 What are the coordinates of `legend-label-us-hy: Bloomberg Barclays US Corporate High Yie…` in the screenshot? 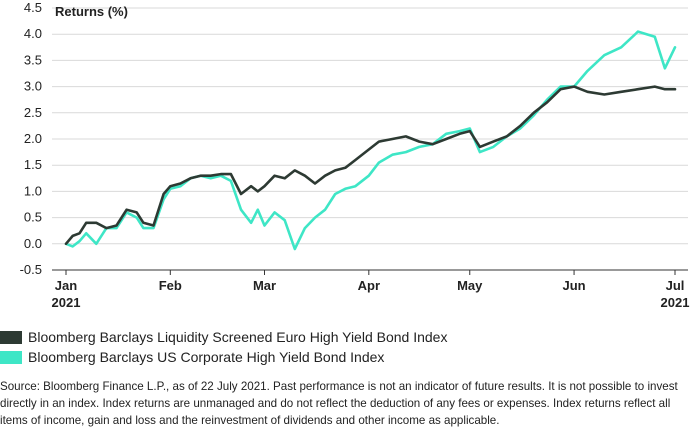 It's located at (206, 357).